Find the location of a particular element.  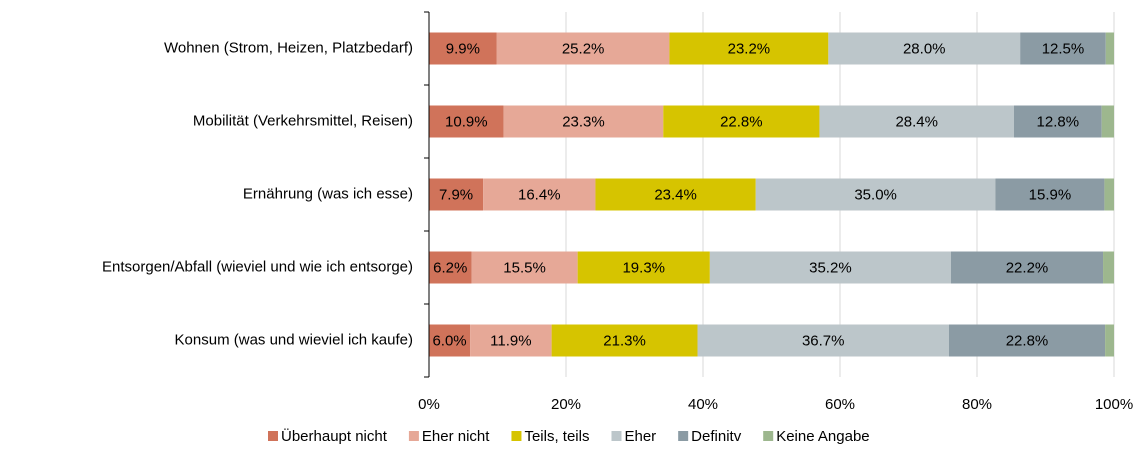

data-label: 12.5% is located at coordinates (1063, 48).